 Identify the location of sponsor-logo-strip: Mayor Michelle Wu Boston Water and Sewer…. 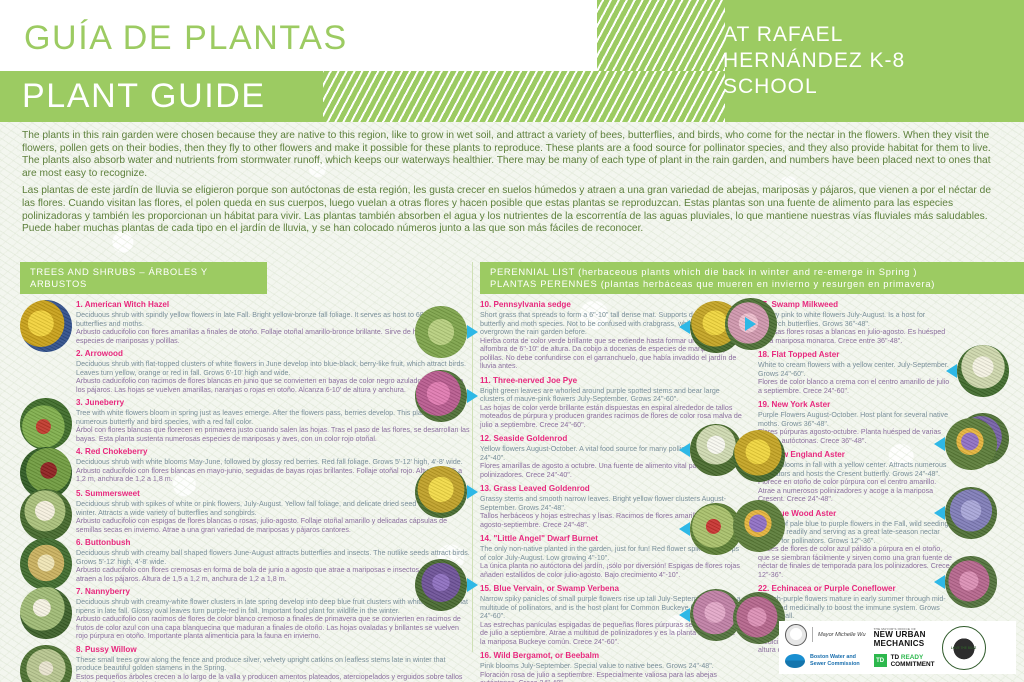
(897, 647).